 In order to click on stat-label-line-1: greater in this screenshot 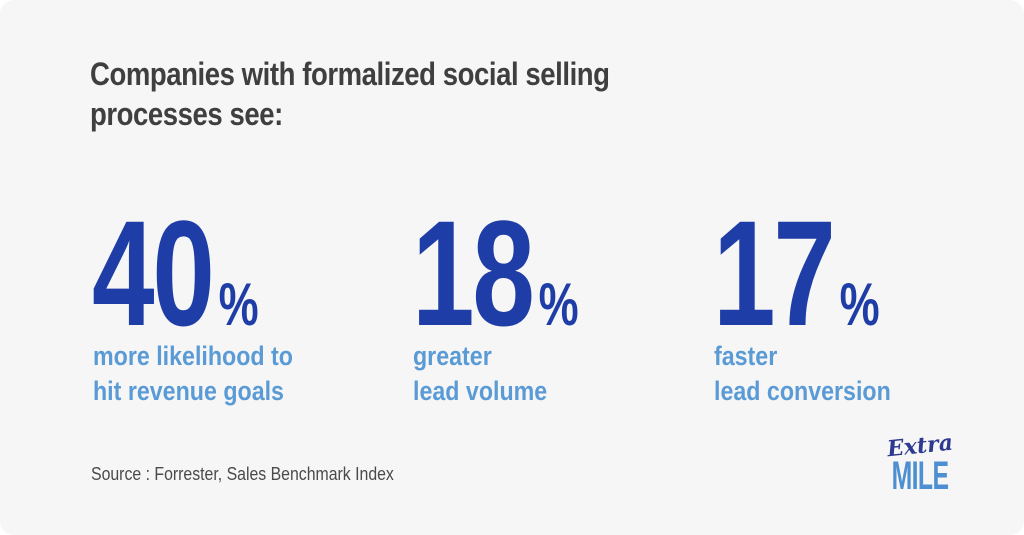, I will do `click(452, 356)`.